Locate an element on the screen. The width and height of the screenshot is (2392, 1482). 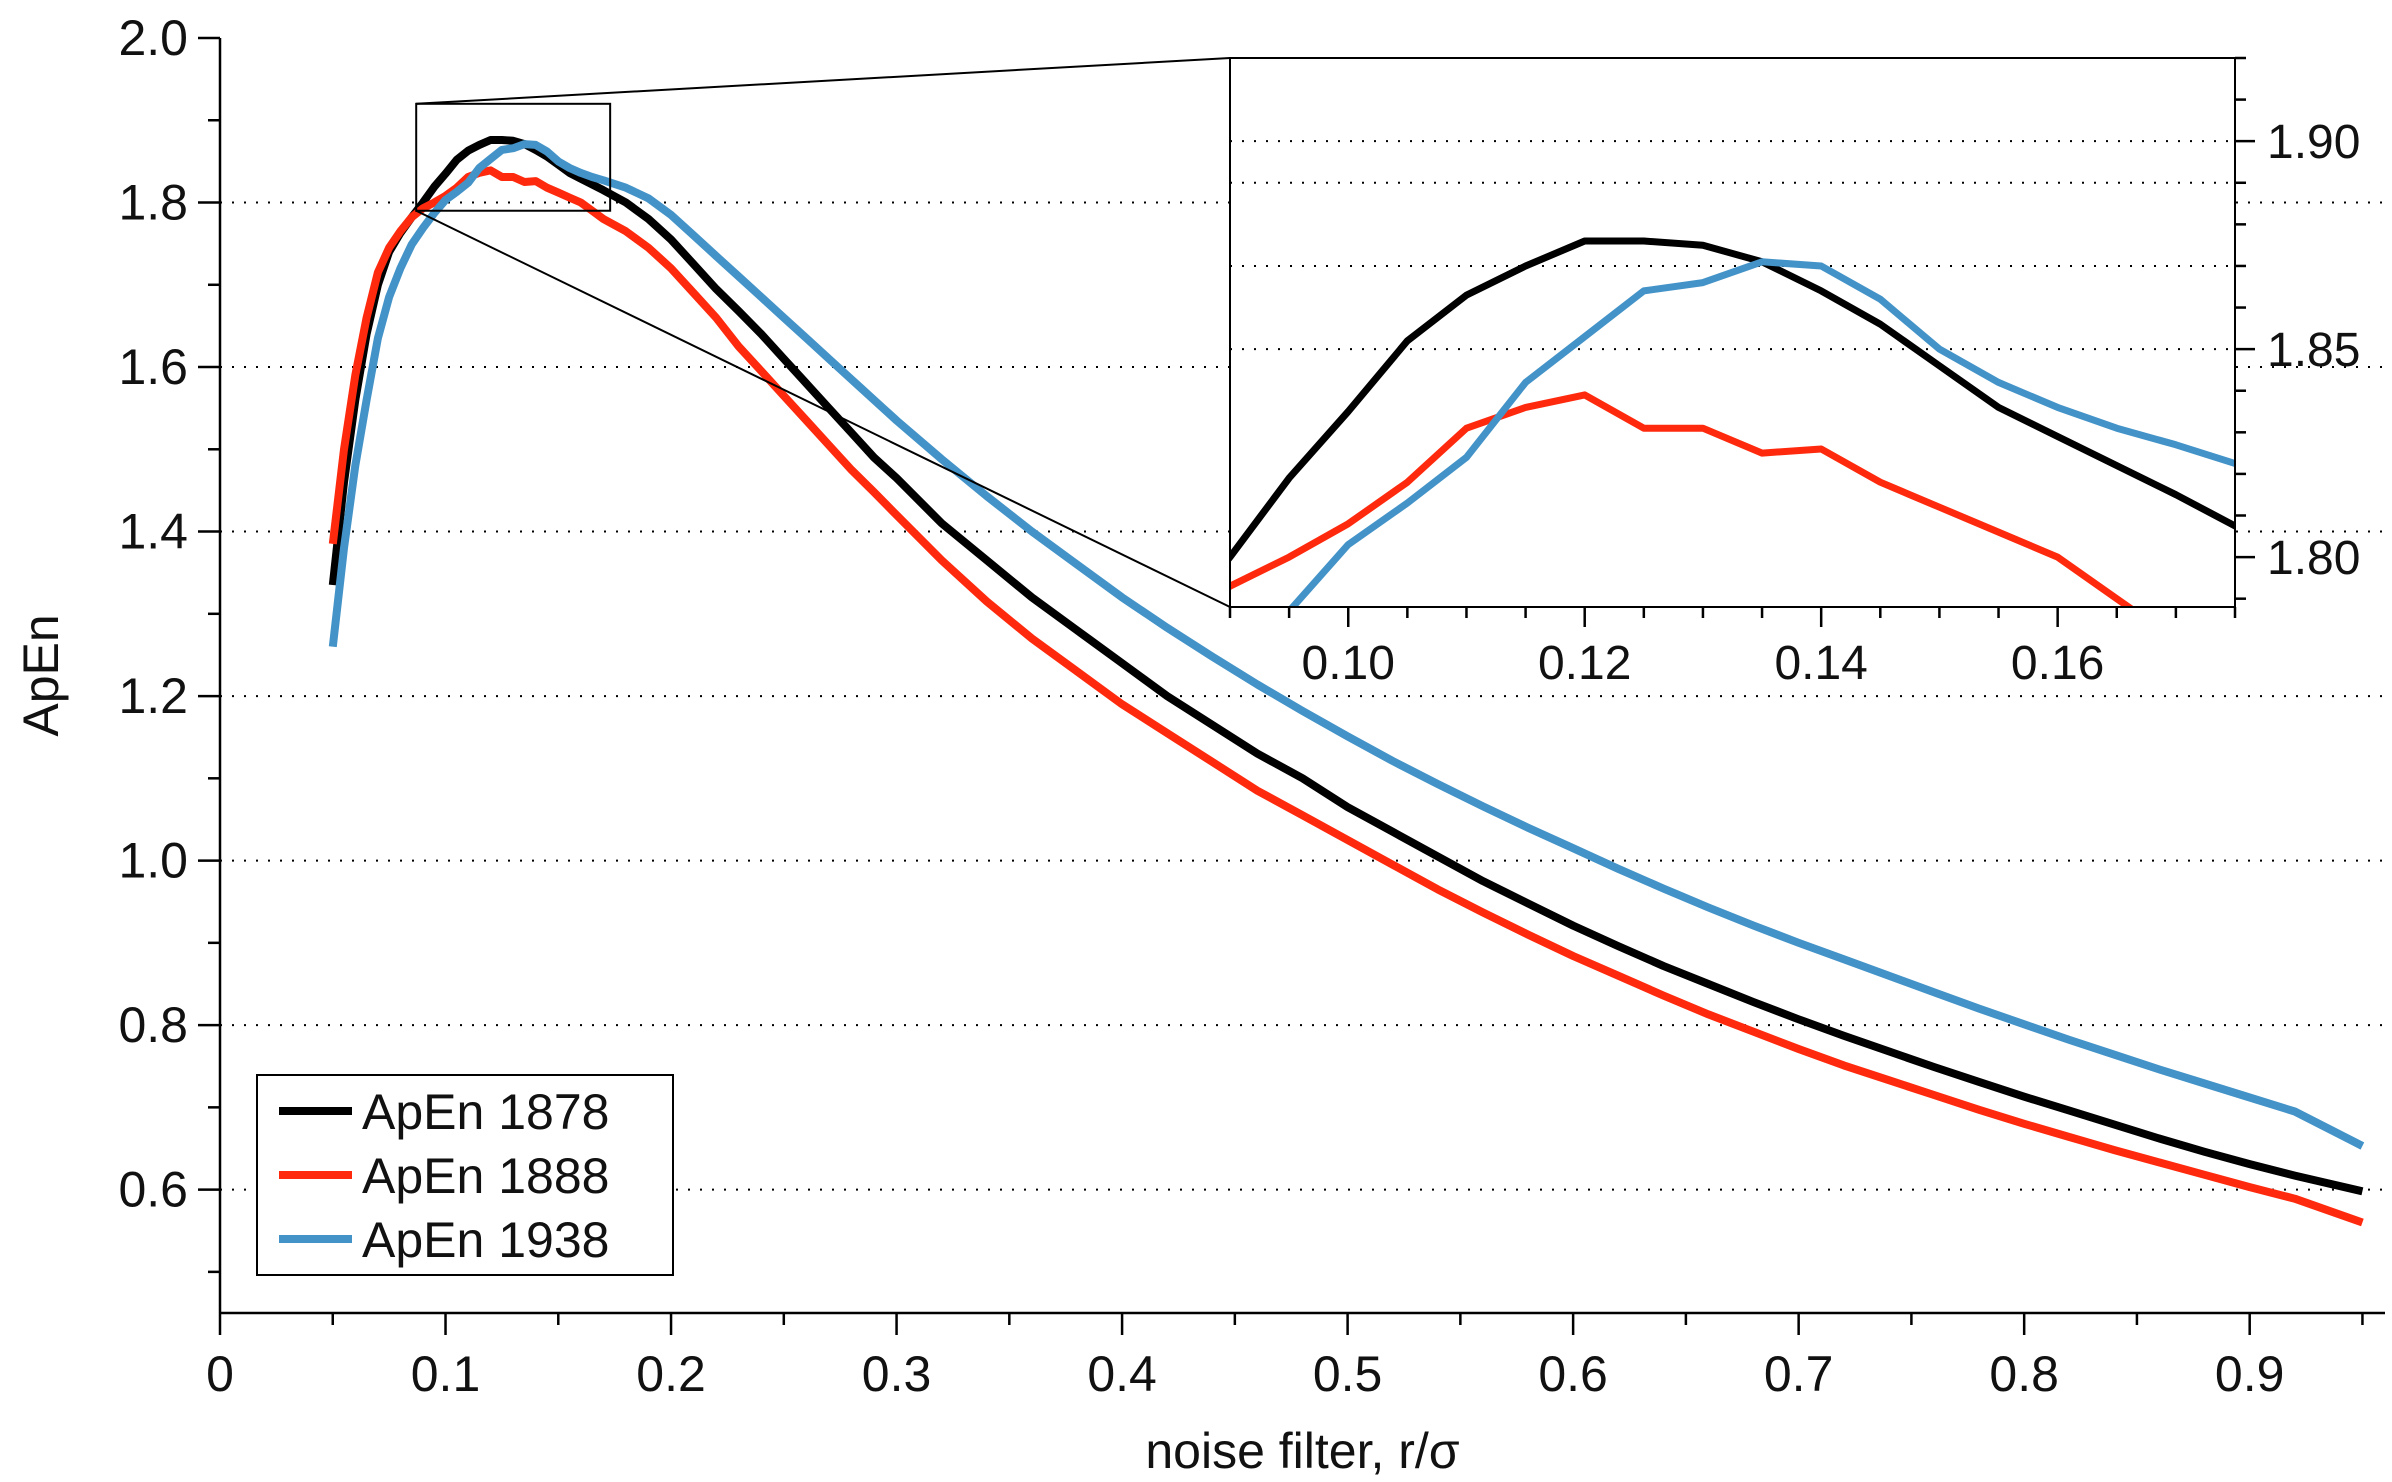
inset-y-tick-label: 1.90 is located at coordinates (2313, 142).